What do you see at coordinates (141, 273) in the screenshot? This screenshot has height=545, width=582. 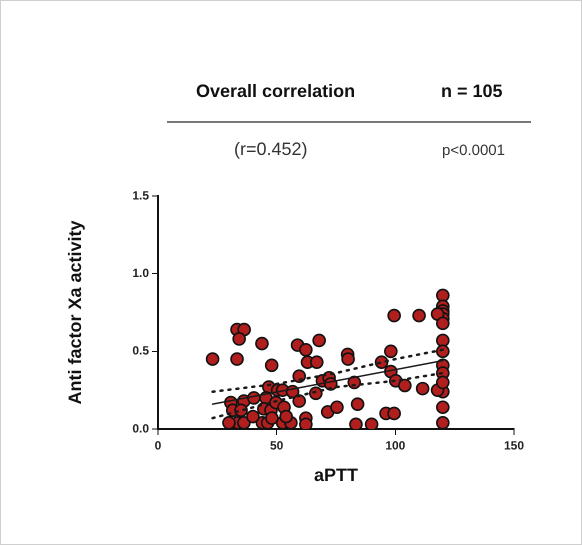 I see `y-tick-label: 1.0` at bounding box center [141, 273].